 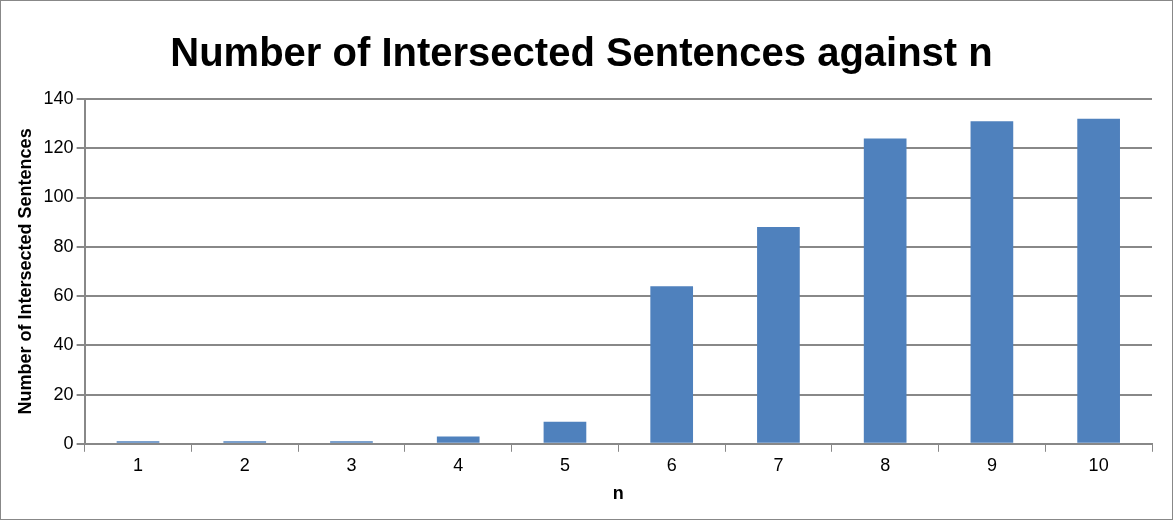 What do you see at coordinates (138, 464) in the screenshot?
I see `x-tick-label: 1` at bounding box center [138, 464].